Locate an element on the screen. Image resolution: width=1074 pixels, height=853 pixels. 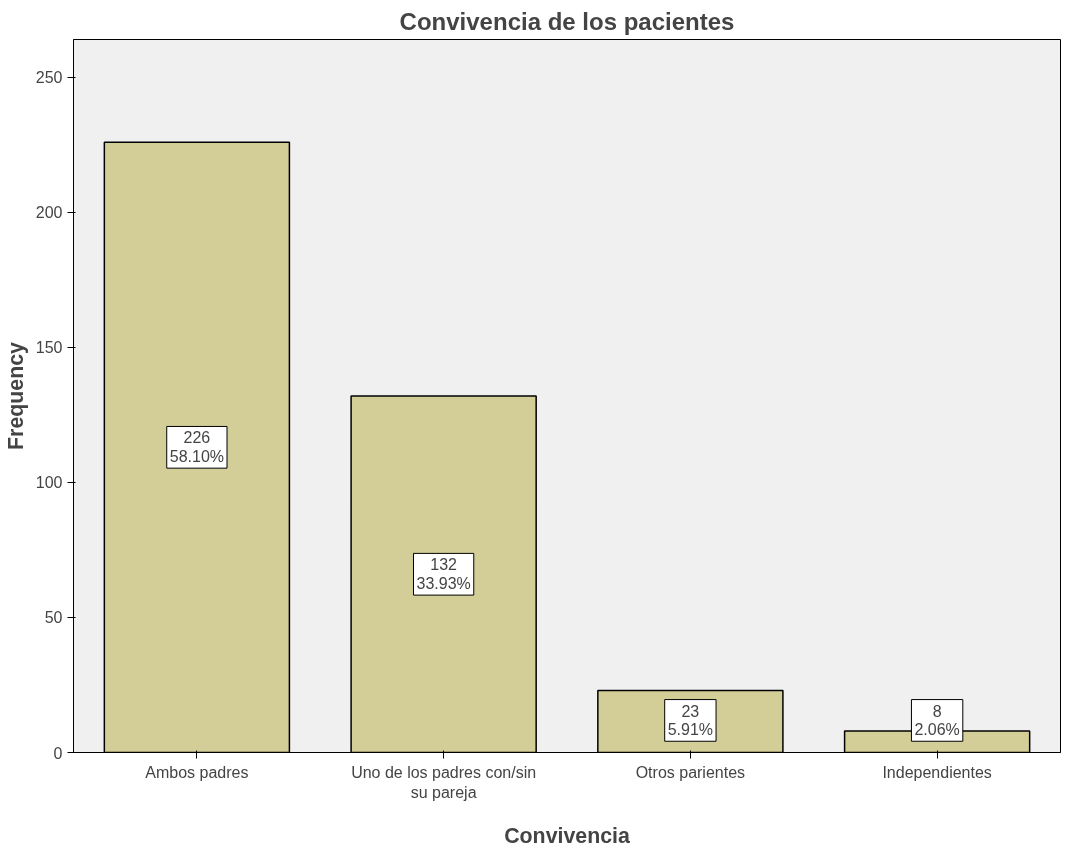
y-tick-label: 100 is located at coordinates (49, 483).